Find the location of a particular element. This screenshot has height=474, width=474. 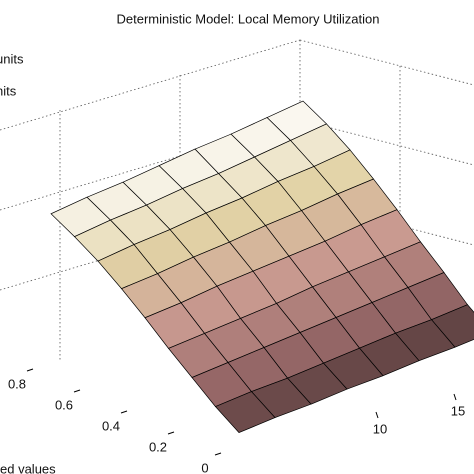

x-tick-label: 0.8 is located at coordinates (17, 383).